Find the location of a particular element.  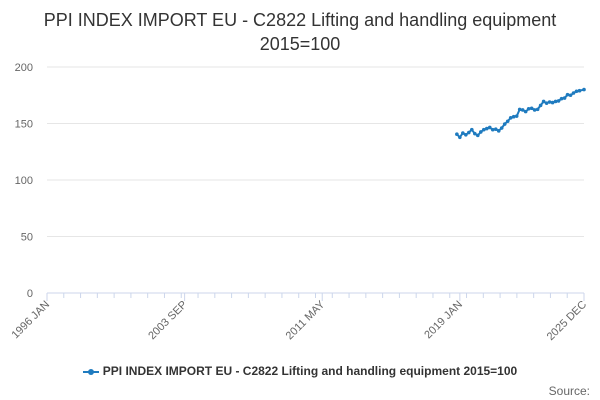

x-tick-label: 2011 MAY is located at coordinates (306, 320).